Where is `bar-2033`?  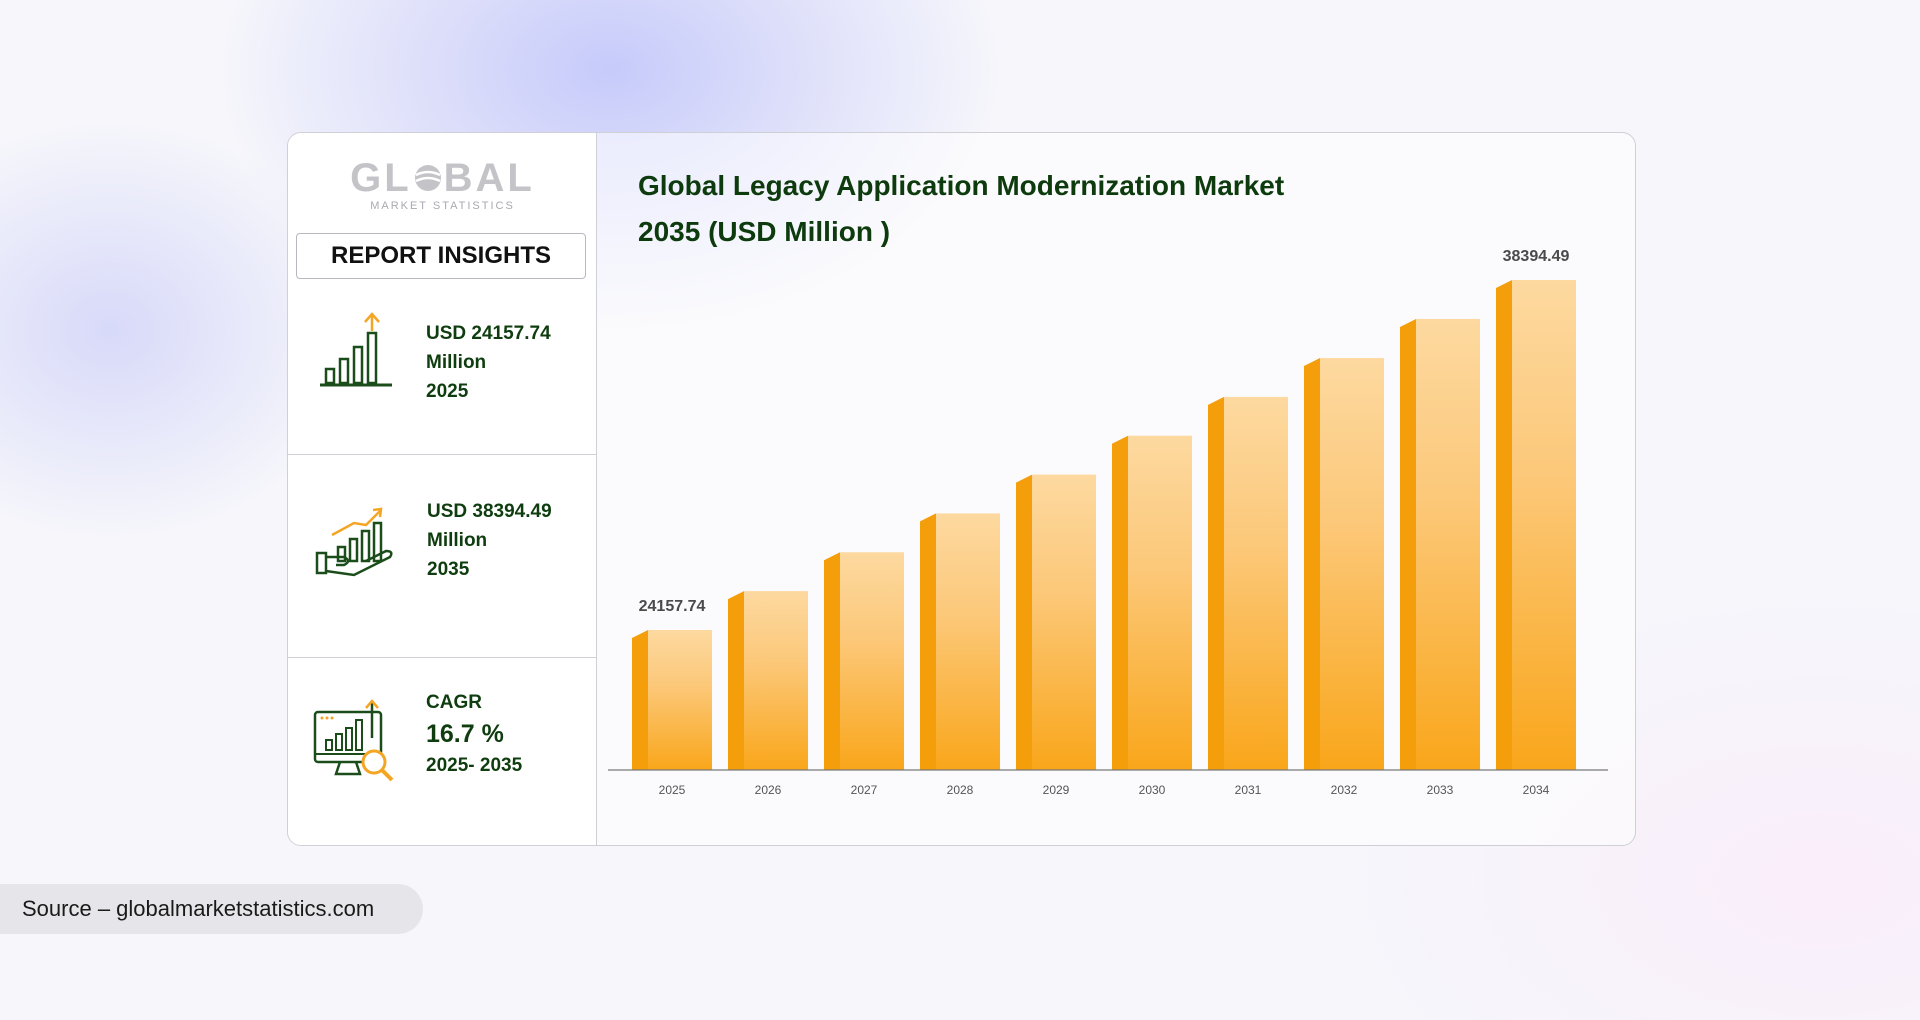 bar-2033 is located at coordinates (1440, 544).